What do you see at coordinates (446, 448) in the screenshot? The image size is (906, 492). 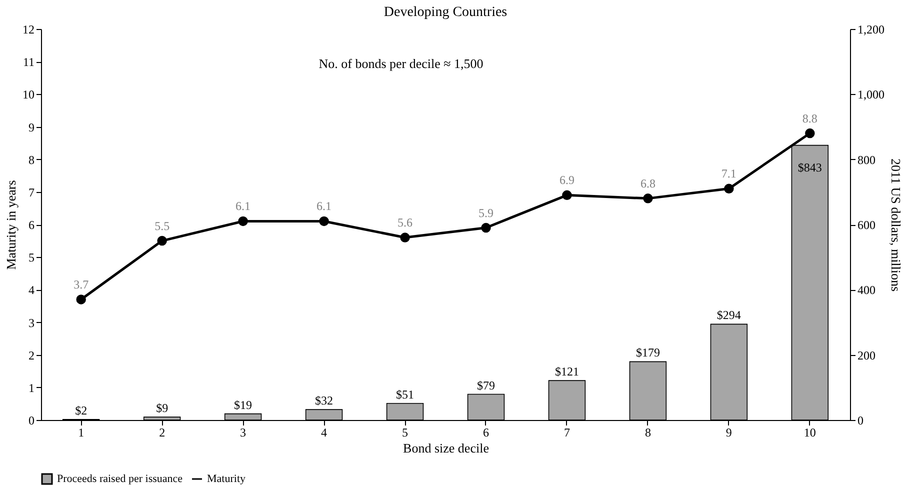 I see `x-axis-title: Bond size decile` at bounding box center [446, 448].